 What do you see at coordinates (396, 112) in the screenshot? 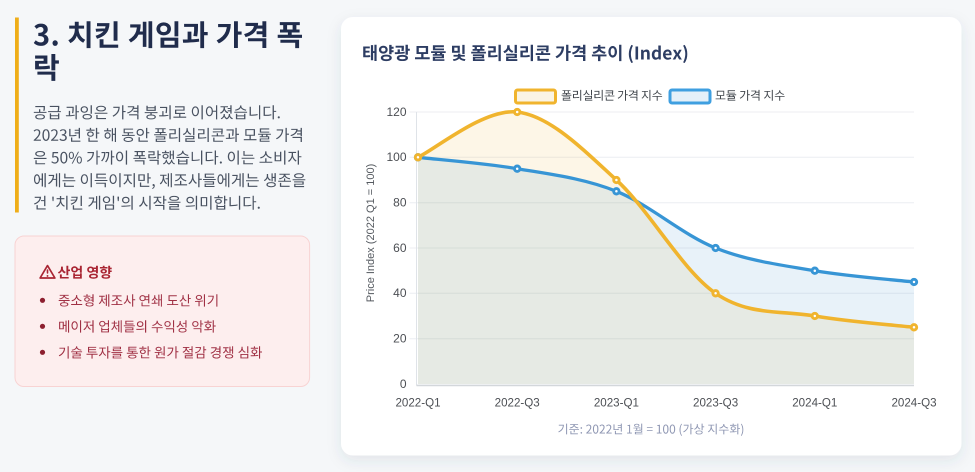
I see `svg-text: 120` at bounding box center [396, 112].